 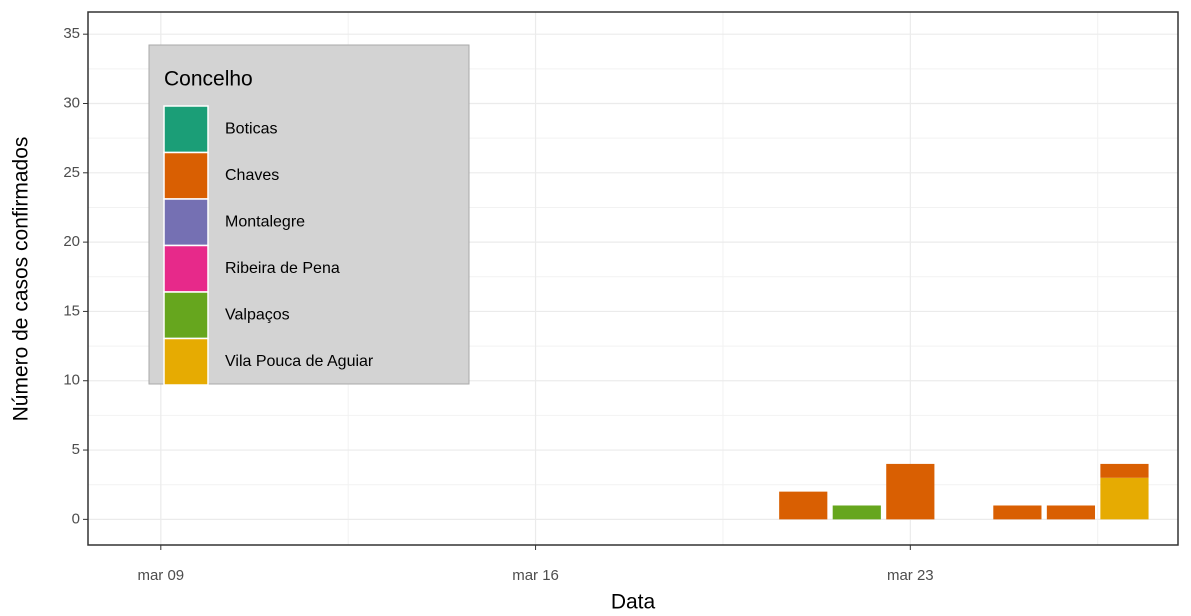 I want to click on legend-label: Chaves, so click(x=252, y=175).